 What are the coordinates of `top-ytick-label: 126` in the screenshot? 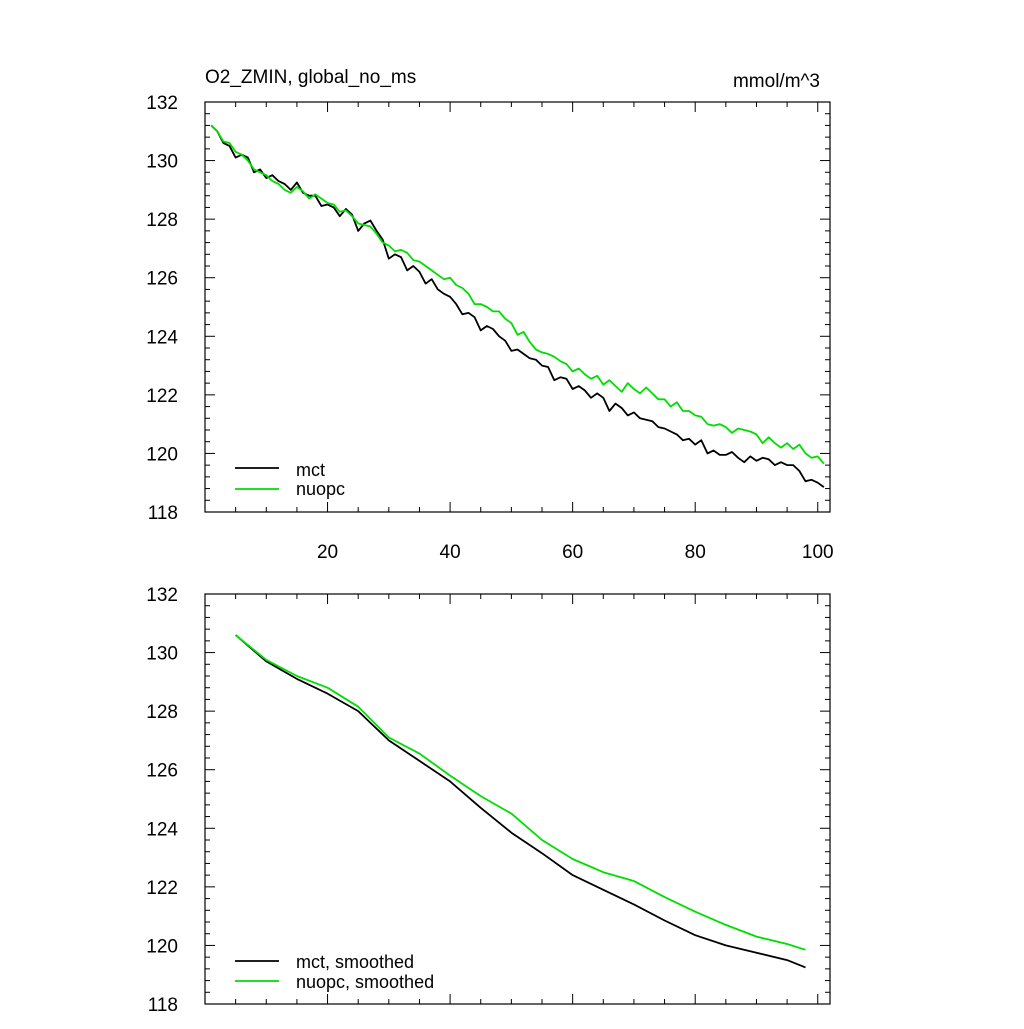 It's located at (162, 279).